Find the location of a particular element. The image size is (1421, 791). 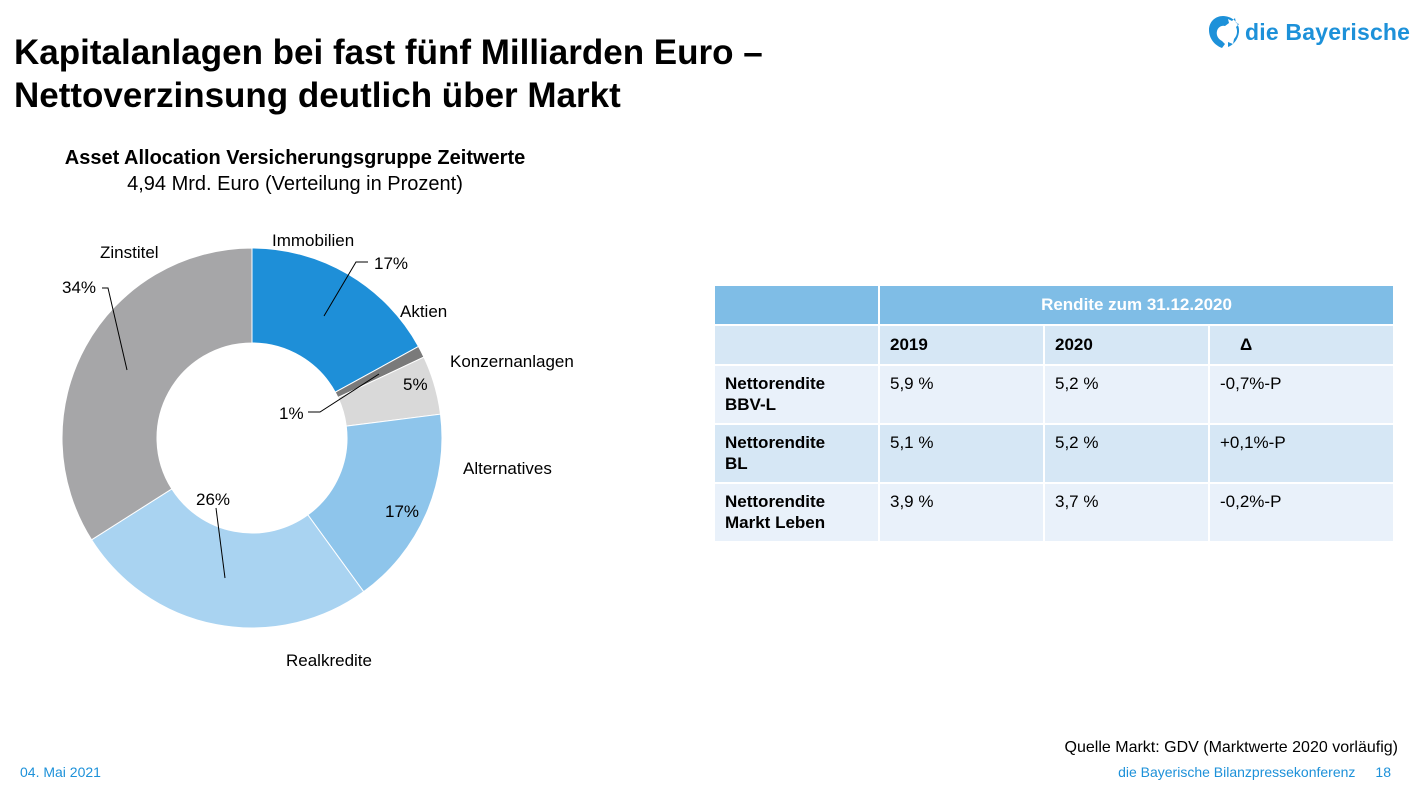

value-label-alternatives: 17% is located at coordinates (402, 511).